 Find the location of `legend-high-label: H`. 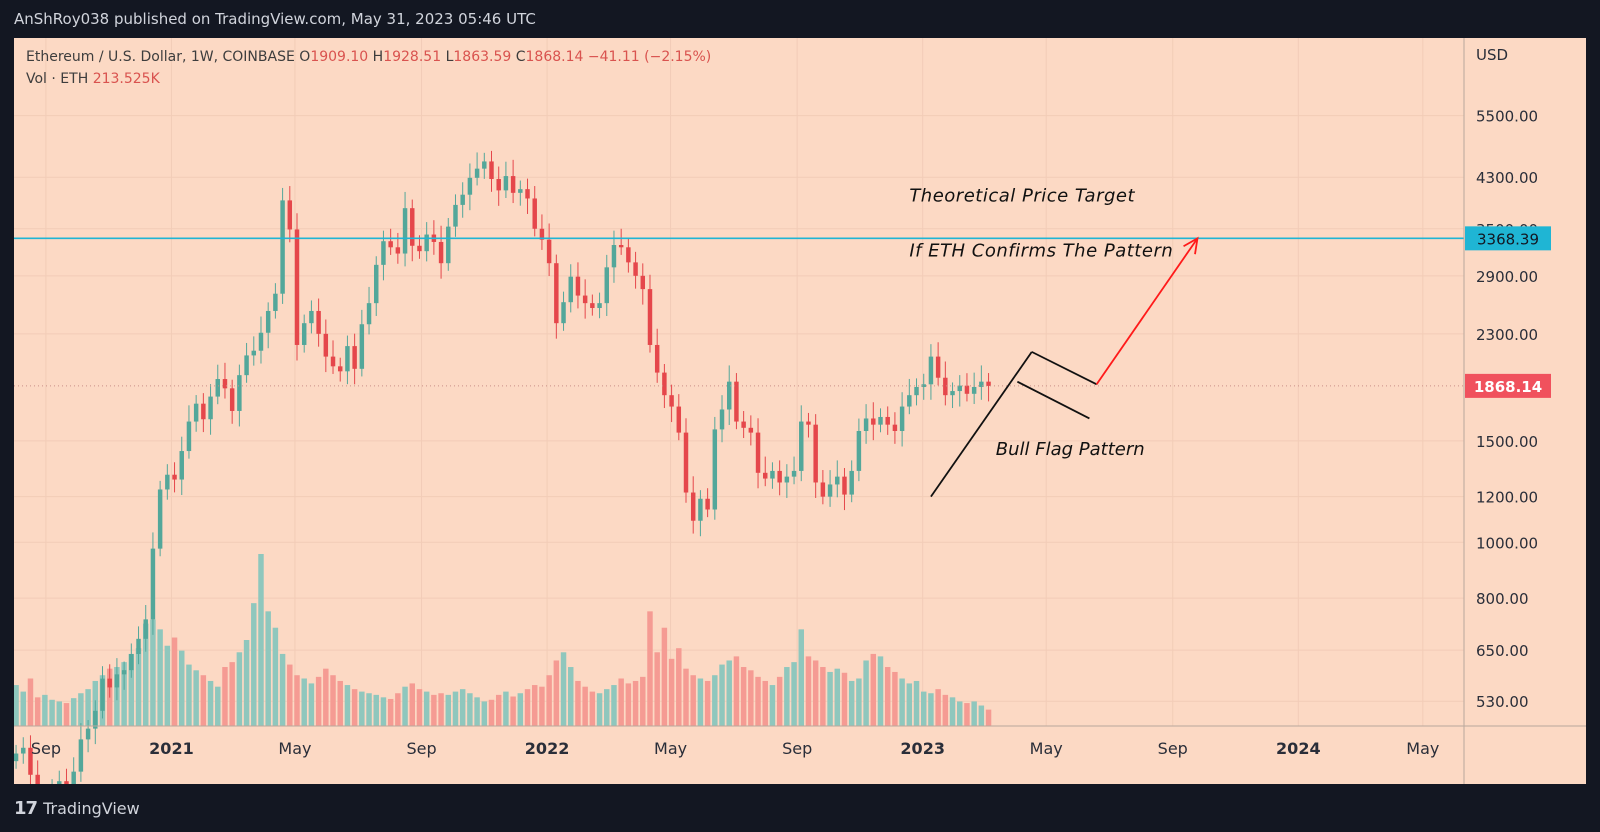

legend-high-label: H is located at coordinates (378, 57).